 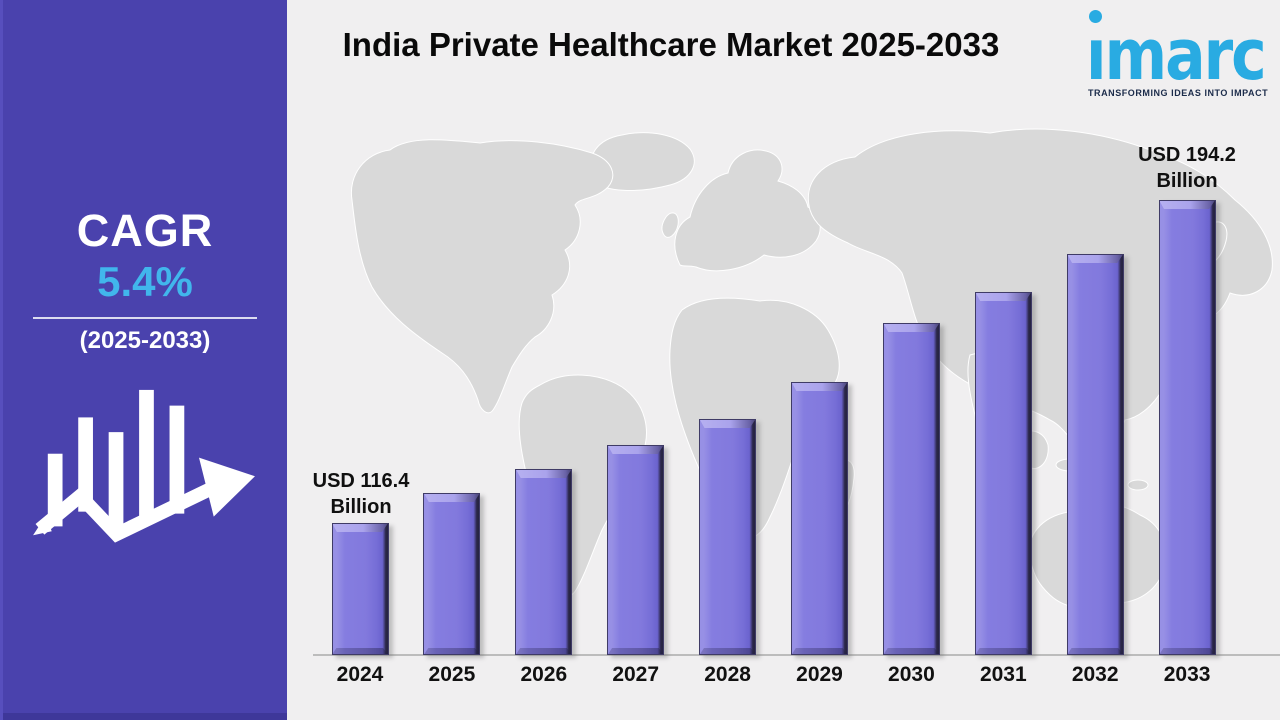 What do you see at coordinates (544, 674) in the screenshot?
I see `x-axis-label: 2026` at bounding box center [544, 674].